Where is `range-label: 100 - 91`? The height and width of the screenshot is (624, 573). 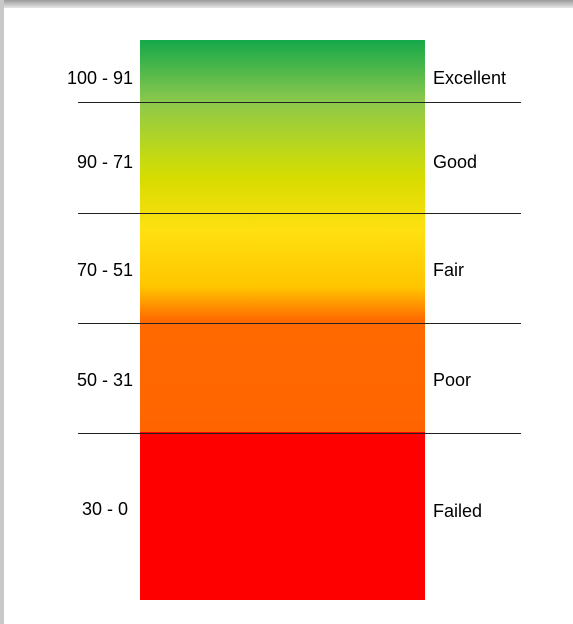
range-label: 100 - 91 is located at coordinates (100, 78).